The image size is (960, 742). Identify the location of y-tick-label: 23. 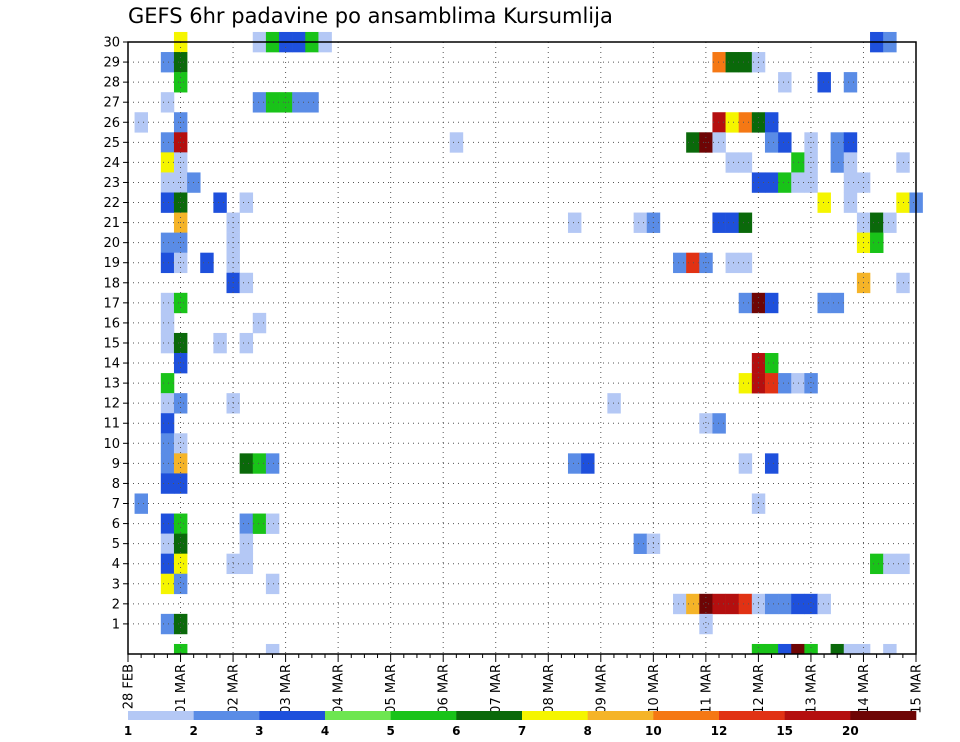
(111, 183).